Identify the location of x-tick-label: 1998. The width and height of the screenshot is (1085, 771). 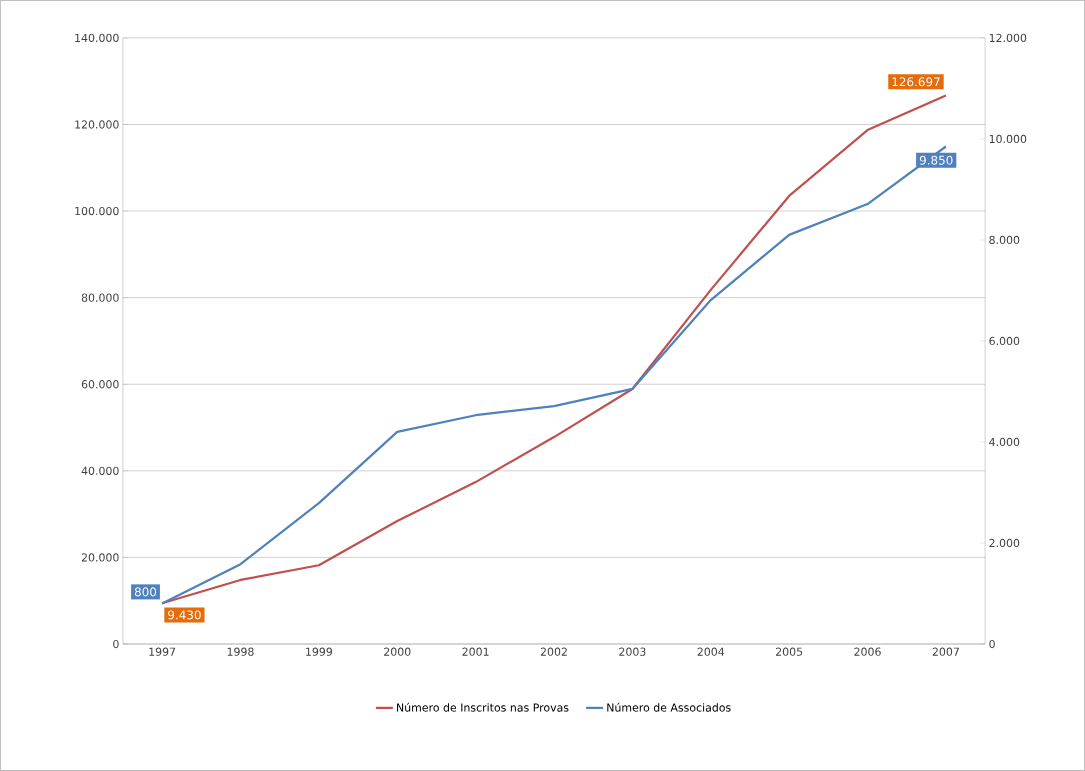
(240, 651).